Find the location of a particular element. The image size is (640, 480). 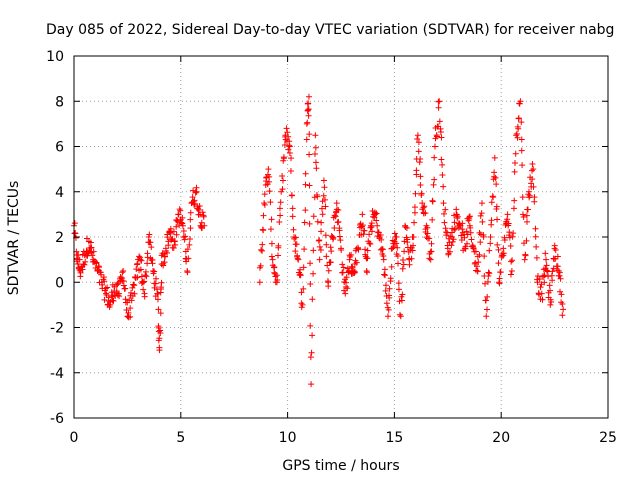

y-tick-label: 6 is located at coordinates (59, 148).